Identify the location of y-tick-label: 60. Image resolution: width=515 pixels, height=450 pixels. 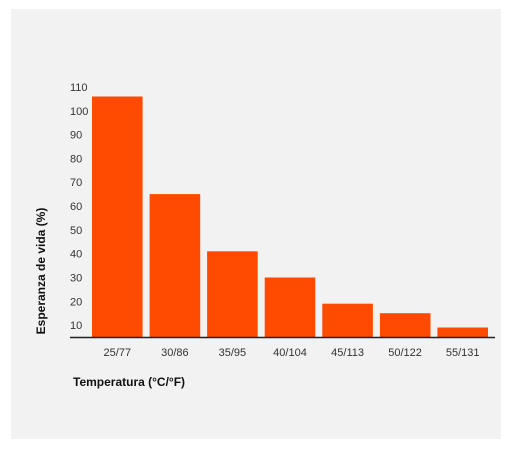
(76, 207).